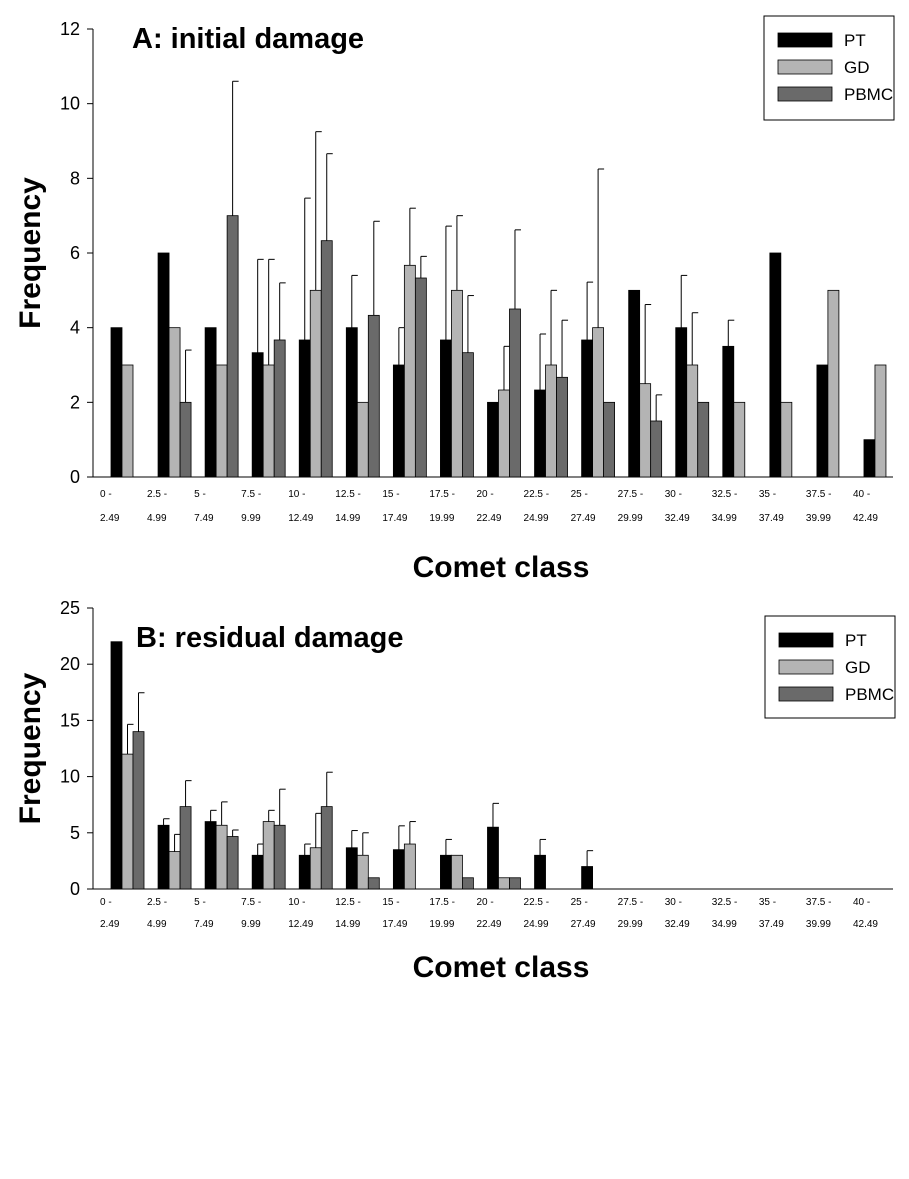 The image size is (909, 1179). What do you see at coordinates (70, 664) in the screenshot?
I see `chart-b-y-tick-label: 20` at bounding box center [70, 664].